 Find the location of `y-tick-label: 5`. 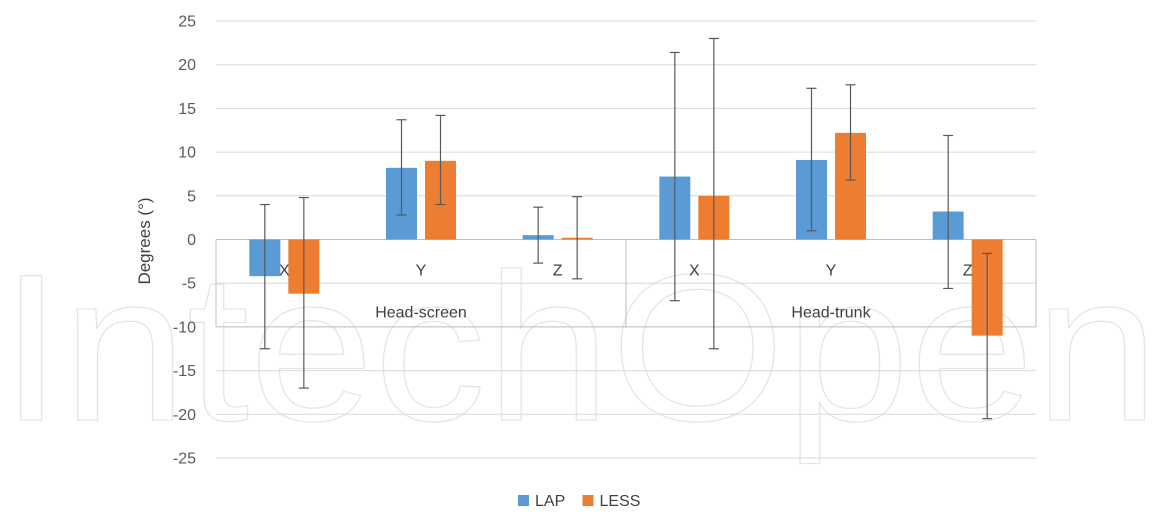

y-tick-label: 5 is located at coordinates (191, 196).